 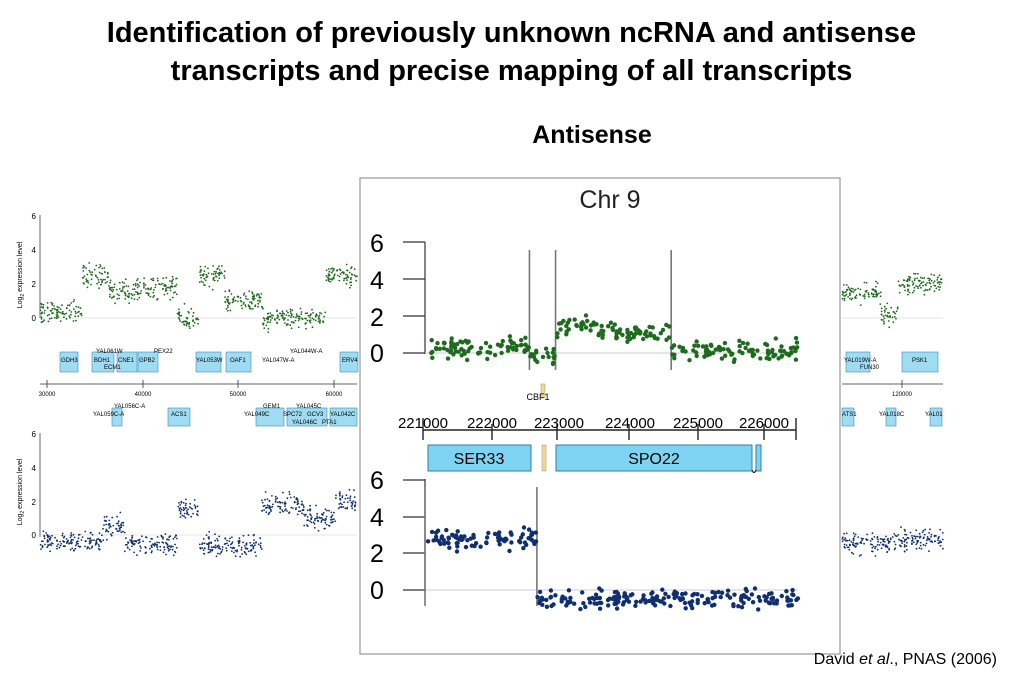 What do you see at coordinates (423, 423) in the screenshot?
I see `coordinate-label: 221000` at bounding box center [423, 423].